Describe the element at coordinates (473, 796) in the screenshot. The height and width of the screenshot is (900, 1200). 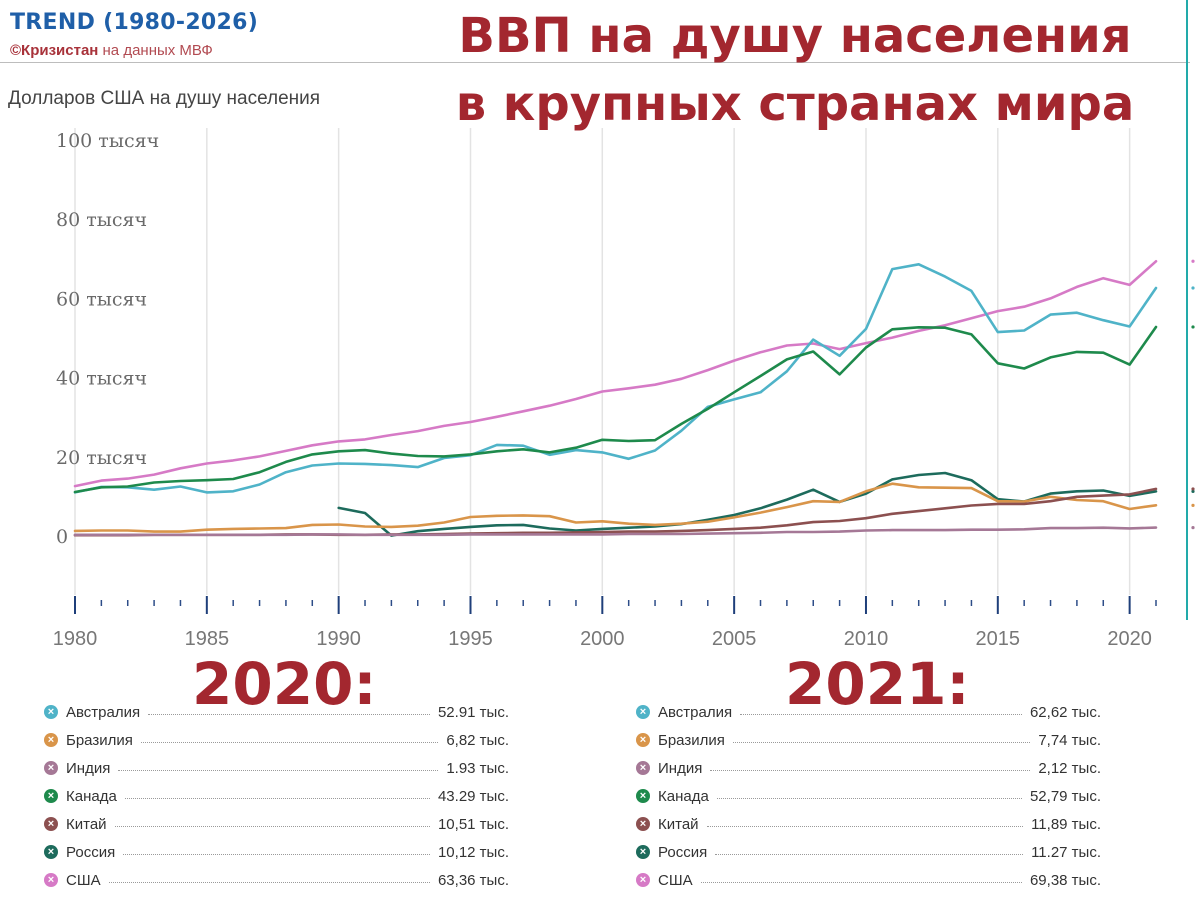
I see `legend-value: 43.29 тыс.` at that location.